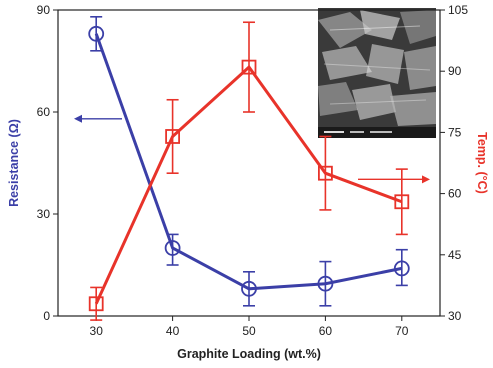 This screenshot has height=368, width=493. Describe the element at coordinates (326, 331) in the screenshot. I see `x-tick-label: 60` at that location.